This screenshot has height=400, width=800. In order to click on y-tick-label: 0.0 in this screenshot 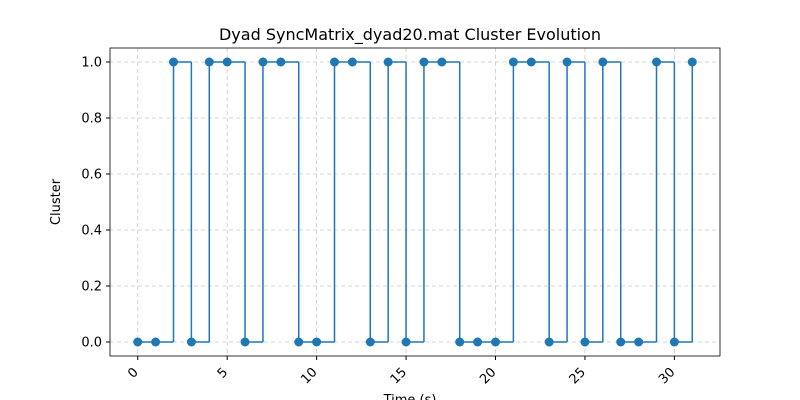, I will do `click(91, 343)`.